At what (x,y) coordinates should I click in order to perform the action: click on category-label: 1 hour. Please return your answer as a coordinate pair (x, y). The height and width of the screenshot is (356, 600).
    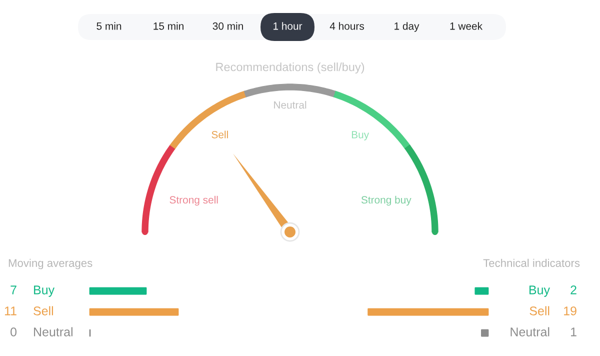
    Looking at the image, I should click on (288, 26).